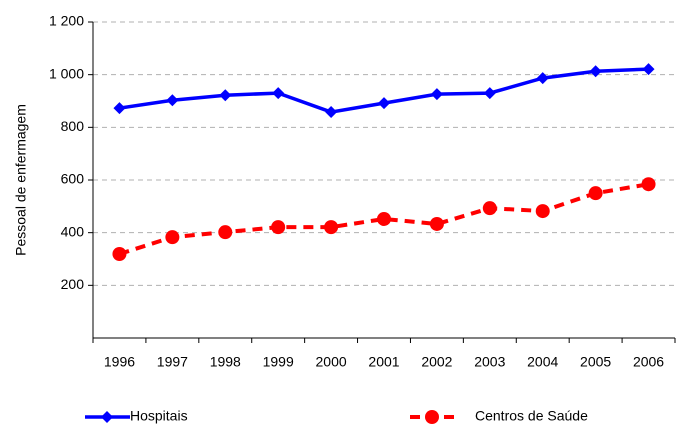 This screenshot has height=428, width=676. I want to click on y-tick-label: 1 200, so click(66, 21).